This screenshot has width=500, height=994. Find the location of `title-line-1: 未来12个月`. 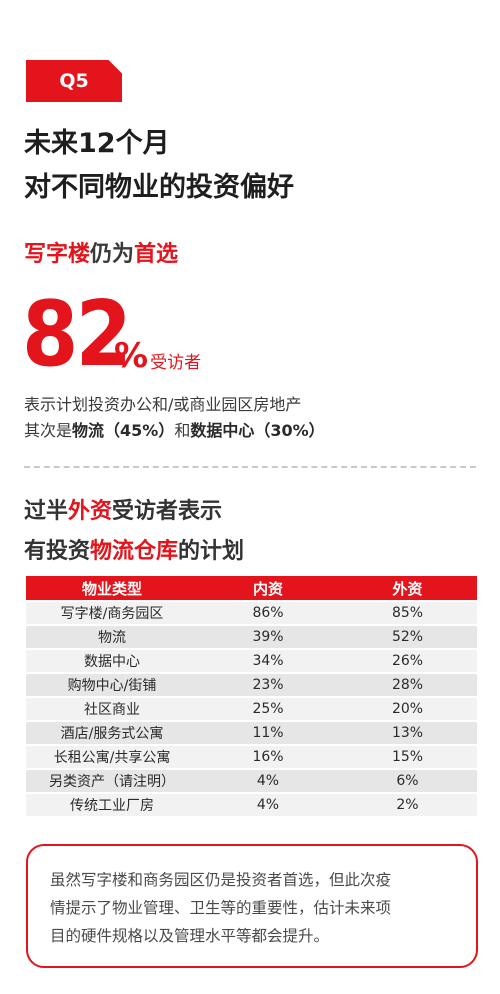

title-line-1: 未来12个月 is located at coordinates (97, 143).